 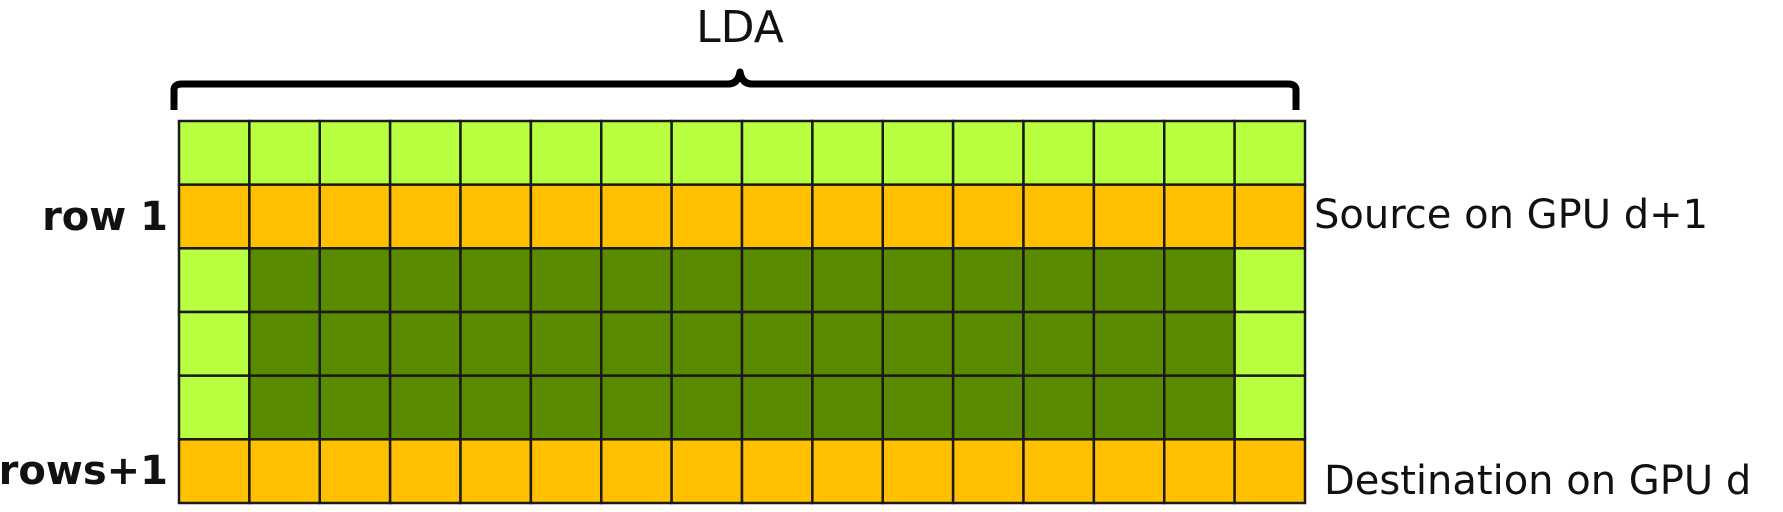 What do you see at coordinates (735, 89) in the screenshot?
I see `lda-brace` at bounding box center [735, 89].